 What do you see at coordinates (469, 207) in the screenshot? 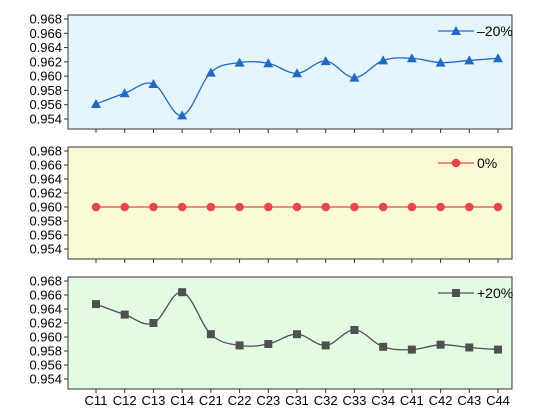
I see `series-2-point-C43` at bounding box center [469, 207].